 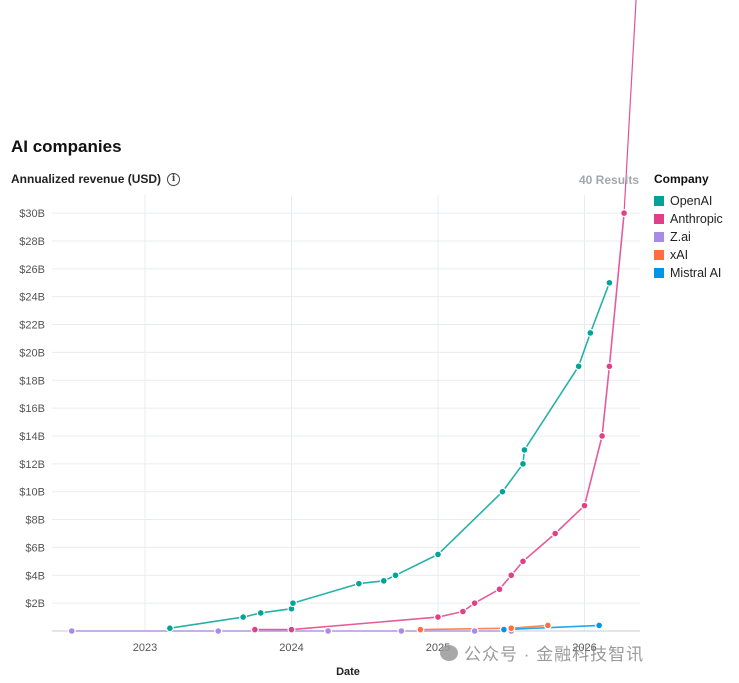 I want to click on legend-item-mistral-ai: Mistral AI, so click(x=696, y=273).